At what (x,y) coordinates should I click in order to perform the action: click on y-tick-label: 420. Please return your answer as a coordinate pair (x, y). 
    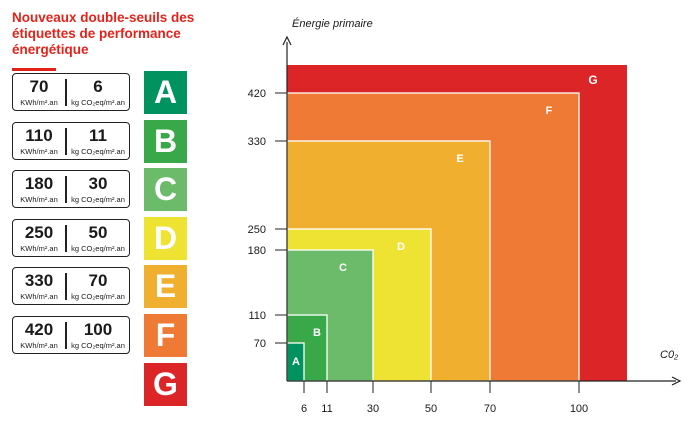
    Looking at the image, I should click on (257, 94).